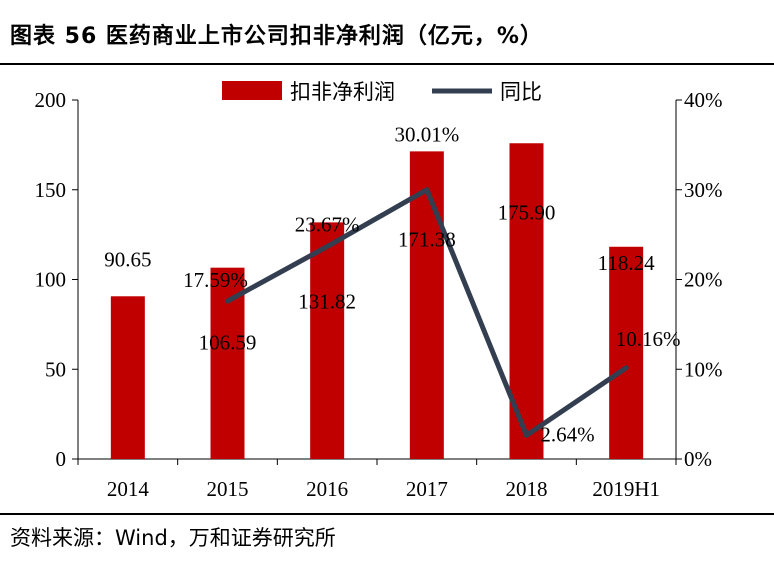 The width and height of the screenshot is (774, 567). I want to click on legend: 扣非净利润 同比, so click(382, 92).